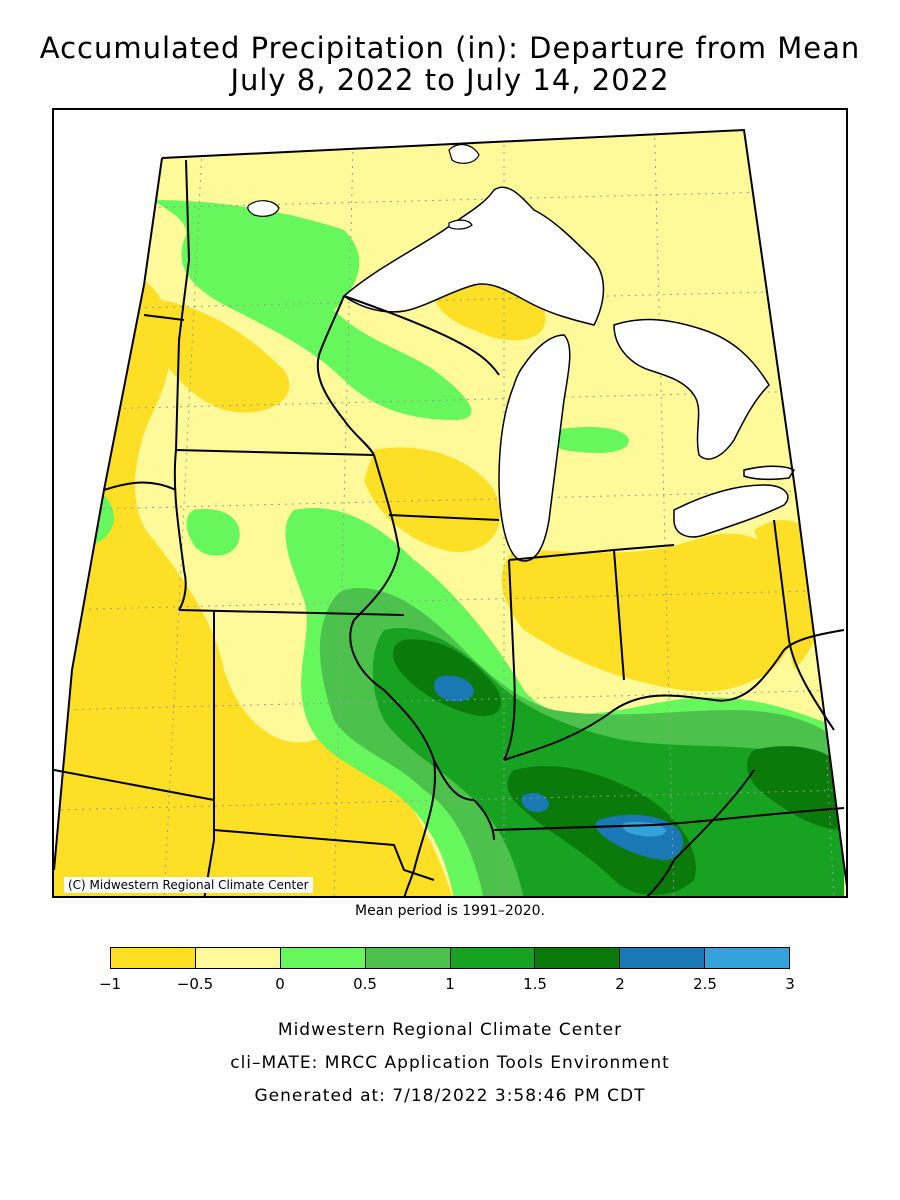 This screenshot has width=900, height=1200. Describe the element at coordinates (535, 984) in the screenshot. I see `legend-tick: 1.5` at that location.